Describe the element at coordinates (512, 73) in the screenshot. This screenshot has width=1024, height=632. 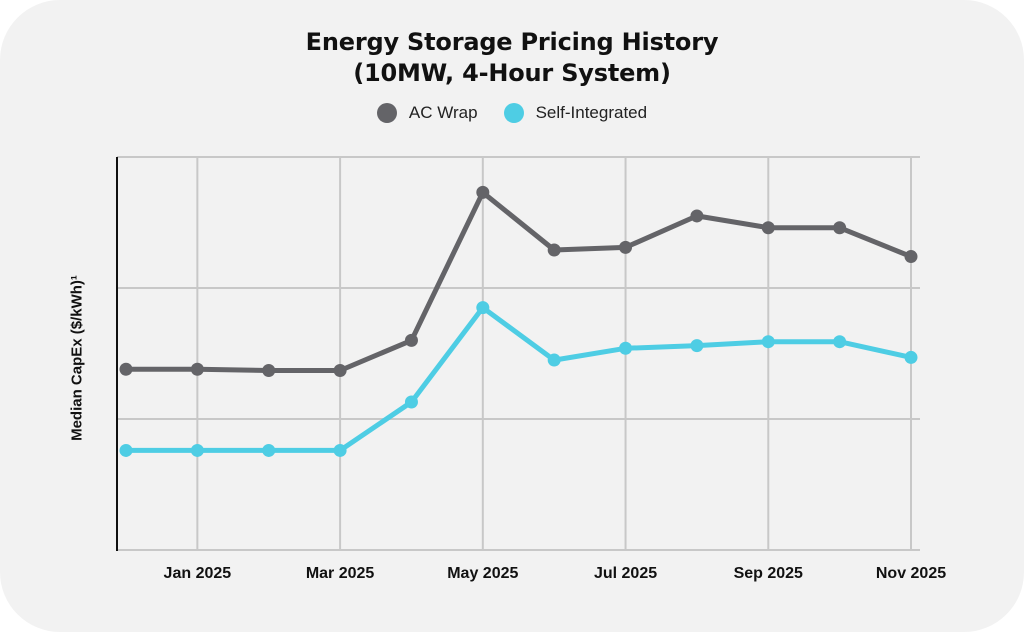
I see `chart-title-line2: (10MW, 4-Hour System)` at that location.